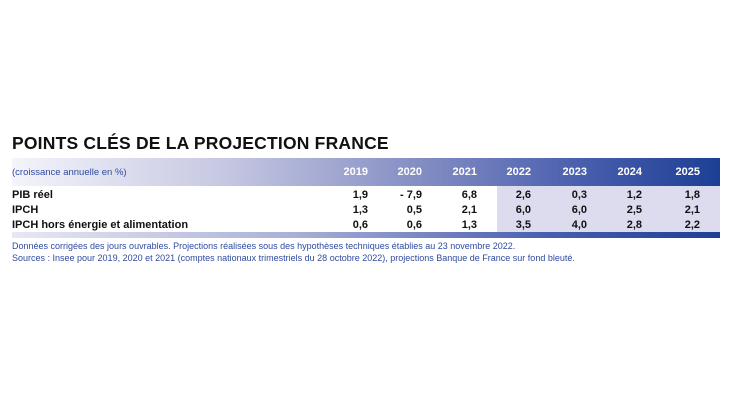 The image size is (730, 410). Describe the element at coordinates (410, 195) in the screenshot. I see `table-cell: - 7,9` at that location.